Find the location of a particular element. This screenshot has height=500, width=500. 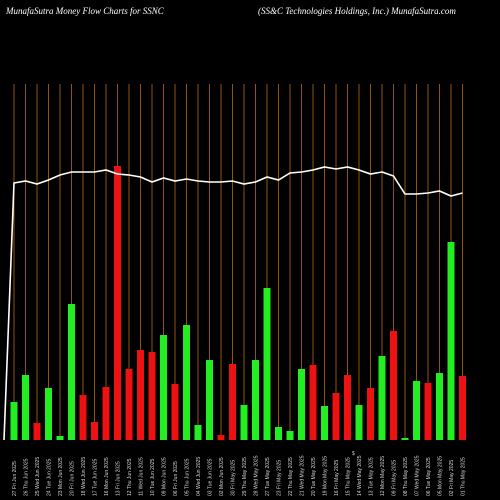

x-tick-label: 06 Tue May 2025 is located at coordinates (429, 476).